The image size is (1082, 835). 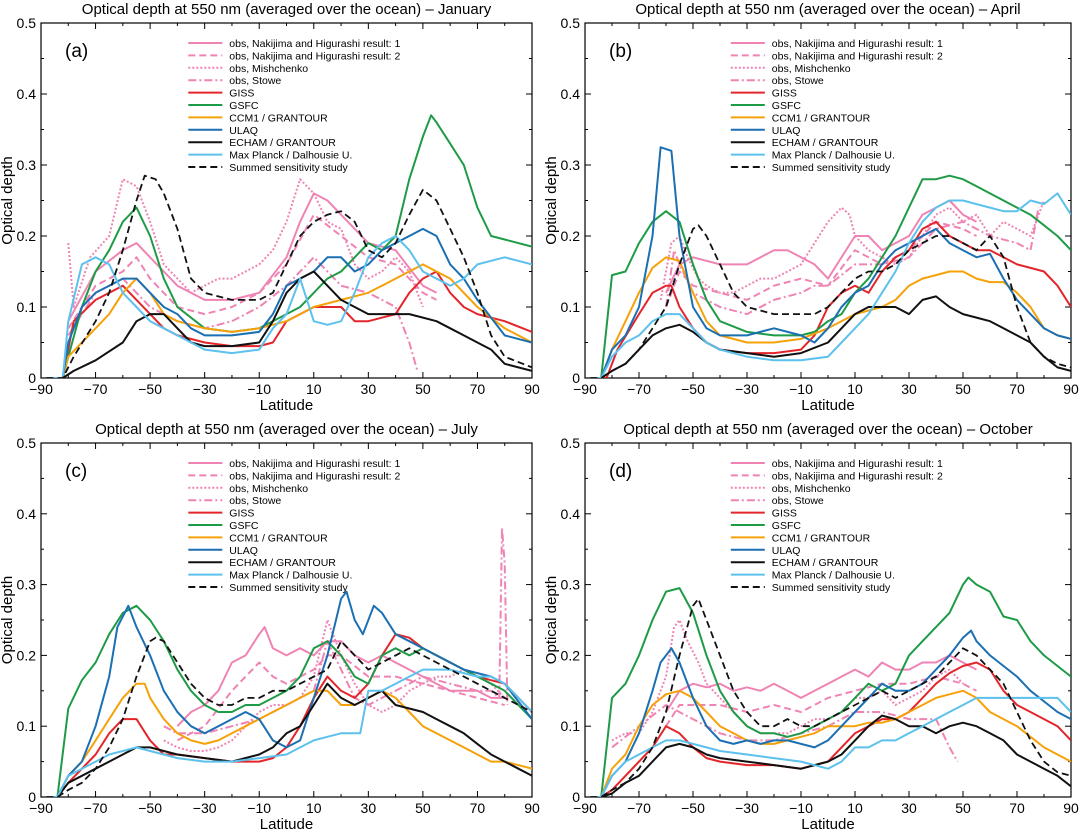 What do you see at coordinates (76, 471) in the screenshot?
I see `panel-label: (c)` at bounding box center [76, 471].